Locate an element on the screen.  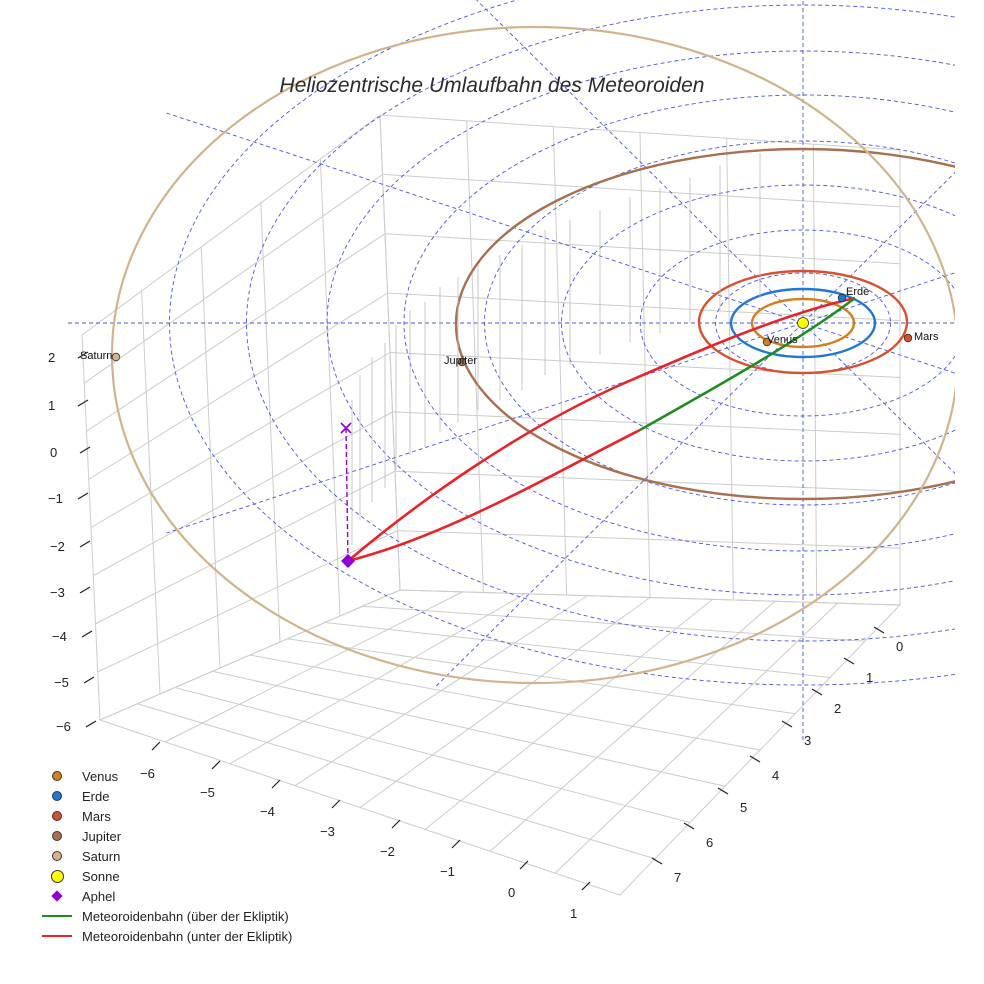
planet-marker-jupiter is located at coordinates (462, 362).